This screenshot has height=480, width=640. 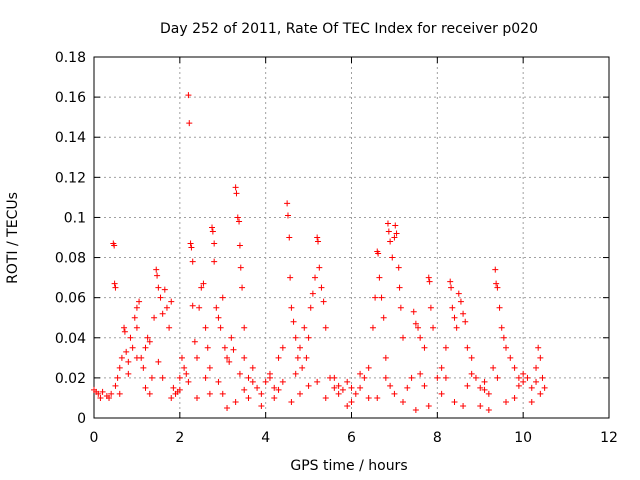 What do you see at coordinates (70, 138) in the screenshot?
I see `y-tick-label: 0.14` at bounding box center [70, 138].